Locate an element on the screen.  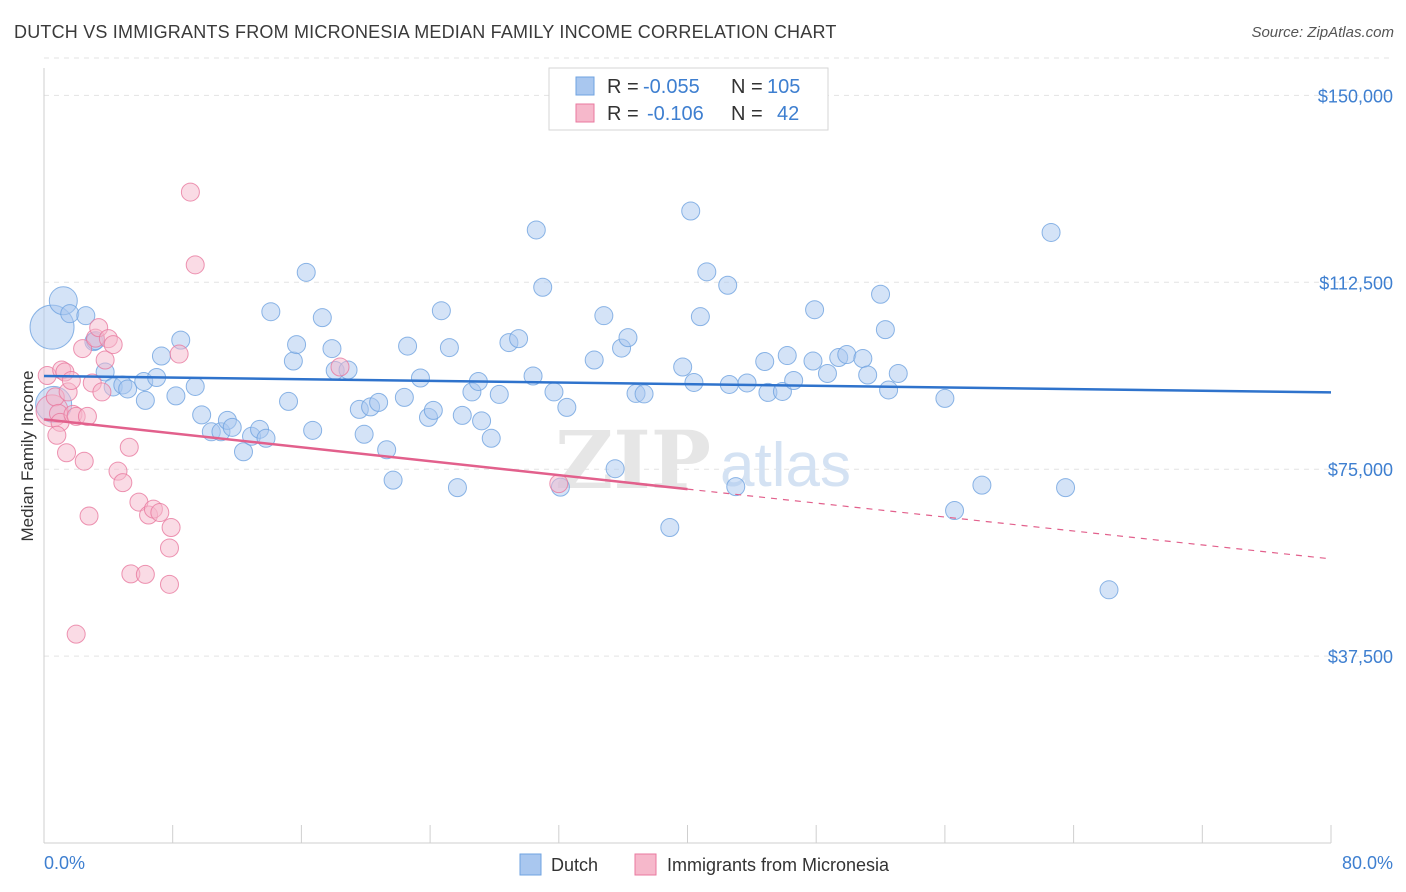
bottom-legend-swatch-dutch is located at coordinates (530, 864).